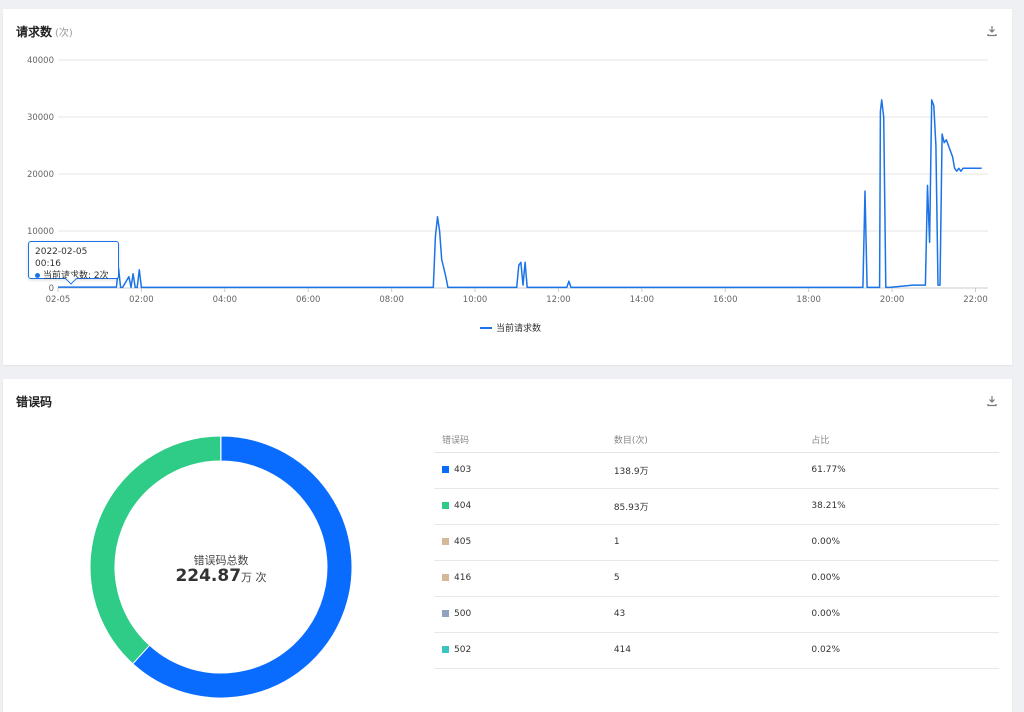  I want to click on header-ratio: 占比, so click(901, 440).